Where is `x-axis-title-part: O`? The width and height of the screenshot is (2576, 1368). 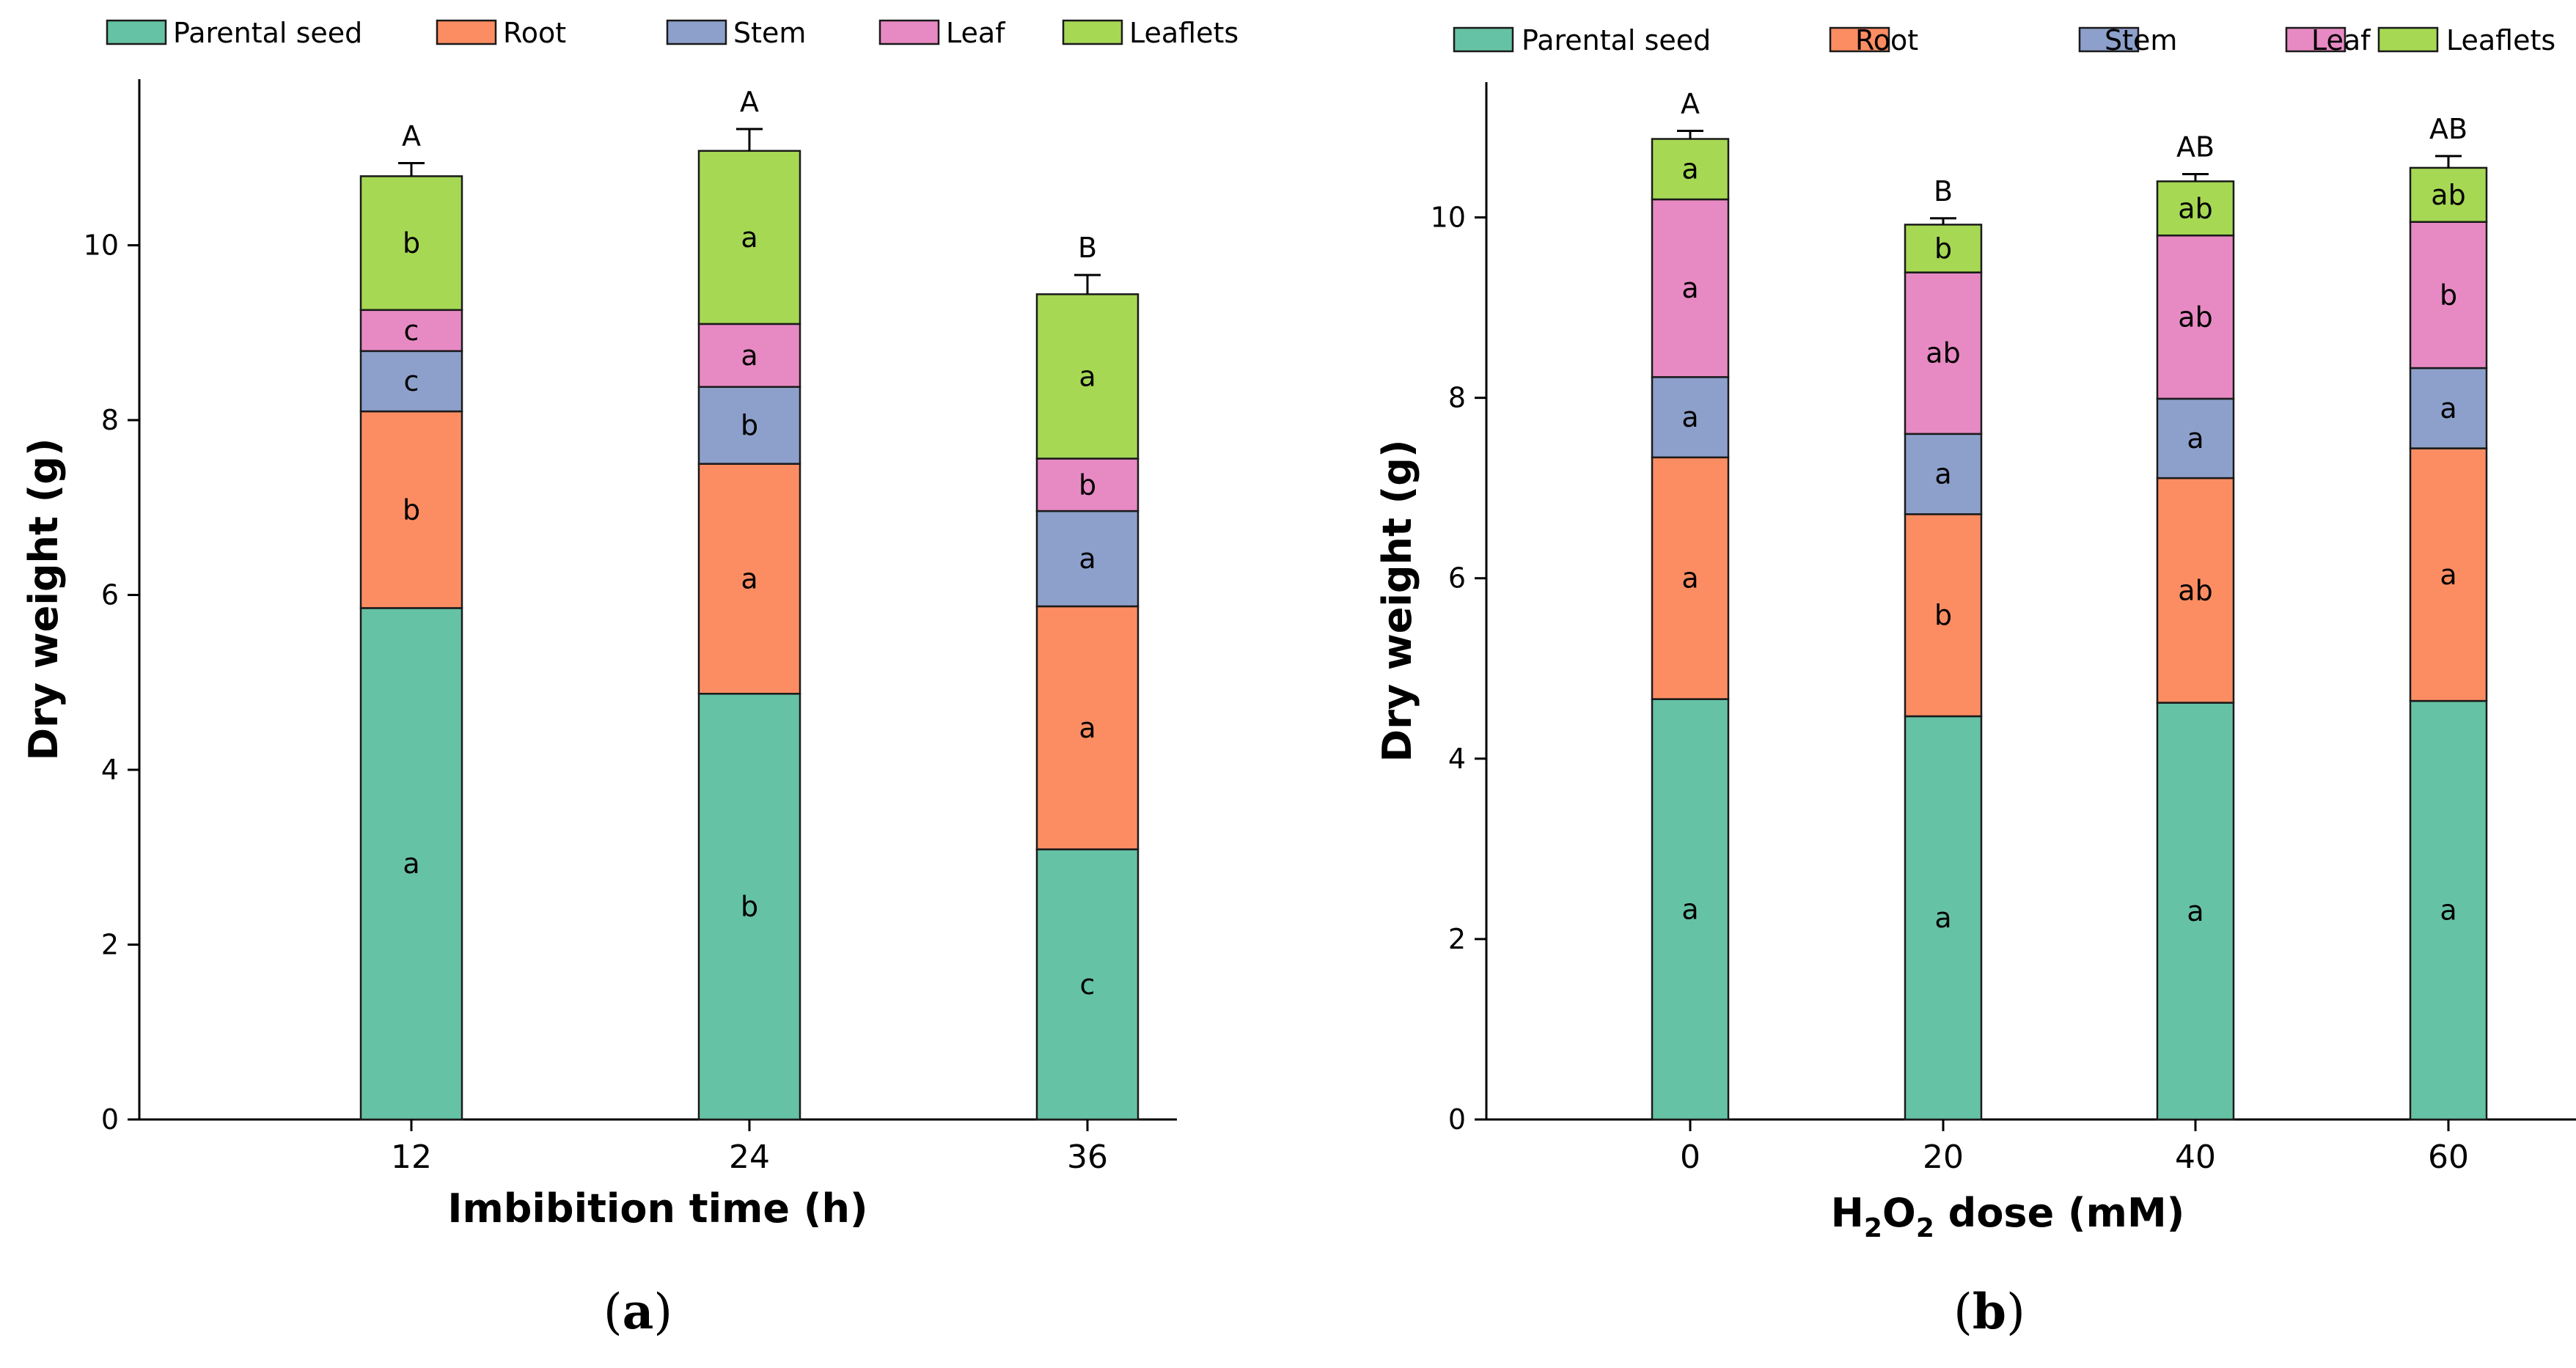
x-axis-title-part: O is located at coordinates (1899, 1213).